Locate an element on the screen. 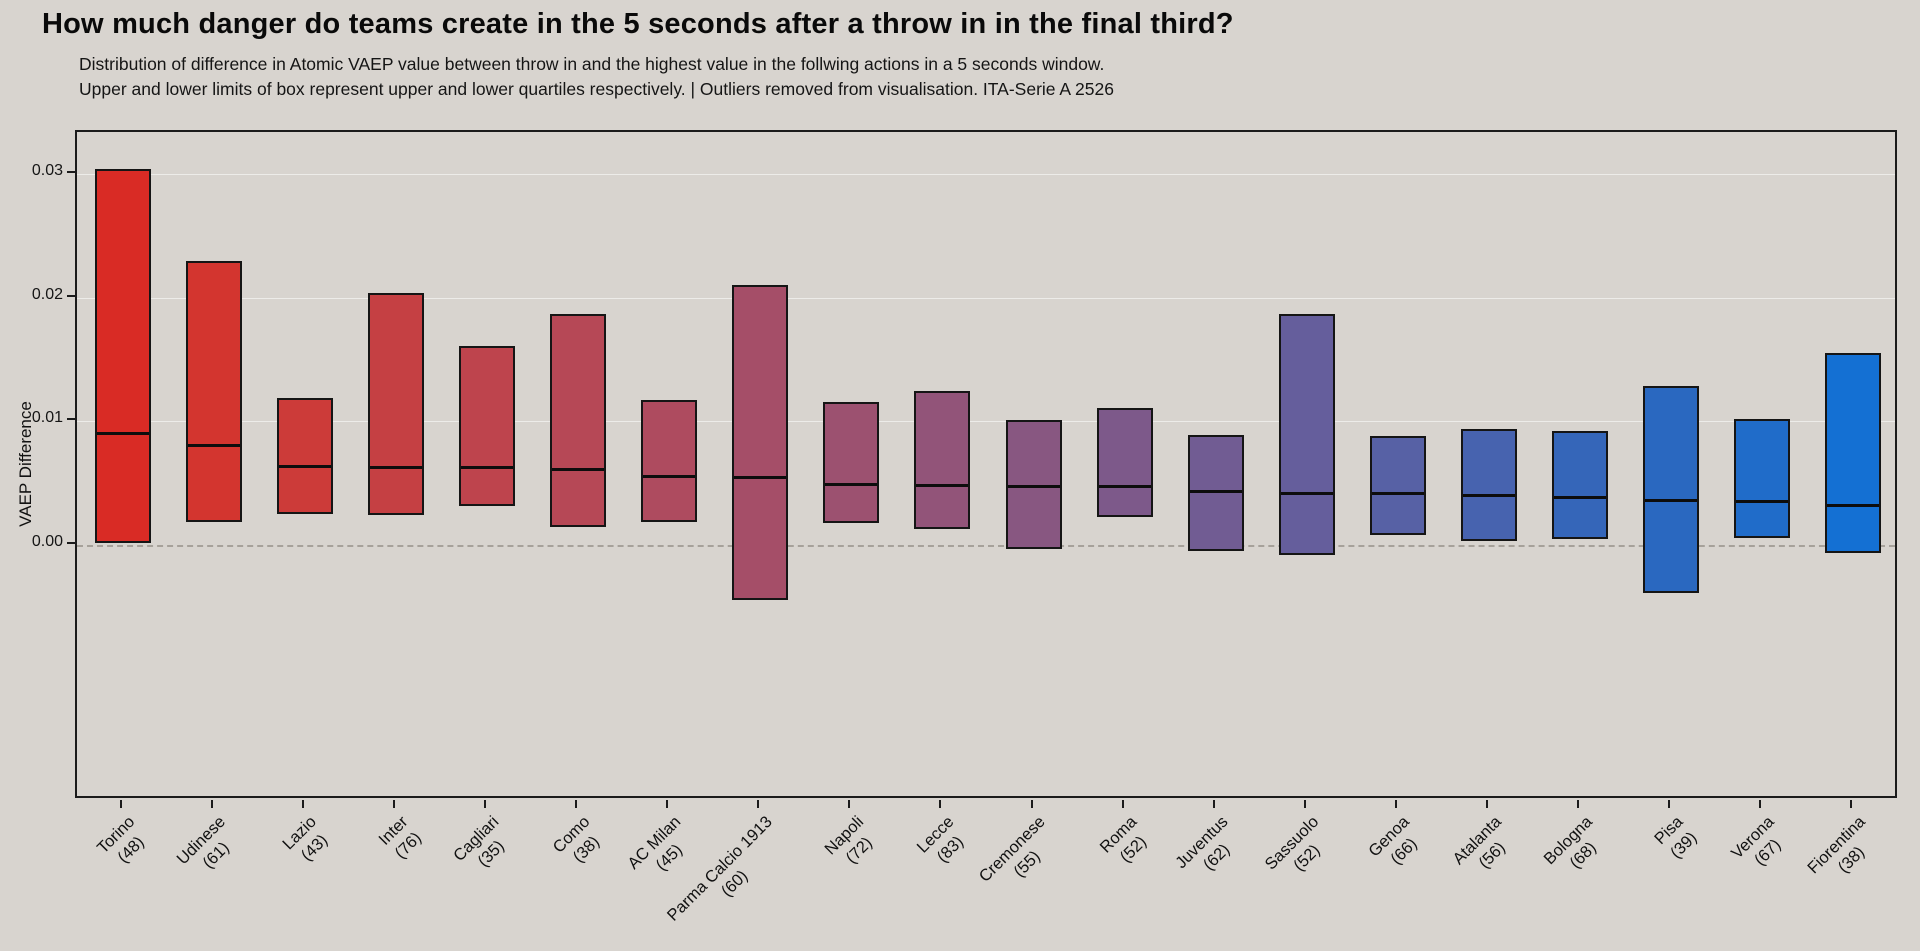 Image resolution: width=1920 pixels, height=951 pixels. box-parma-calcio-1913 is located at coordinates (760, 442).